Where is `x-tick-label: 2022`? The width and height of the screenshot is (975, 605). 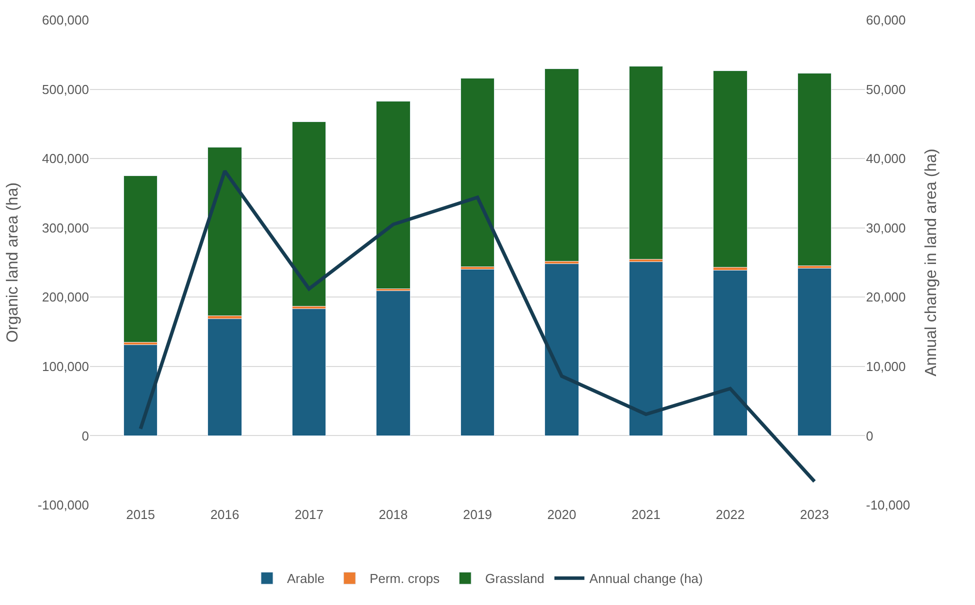 x-tick-label: 2022 is located at coordinates (730, 514).